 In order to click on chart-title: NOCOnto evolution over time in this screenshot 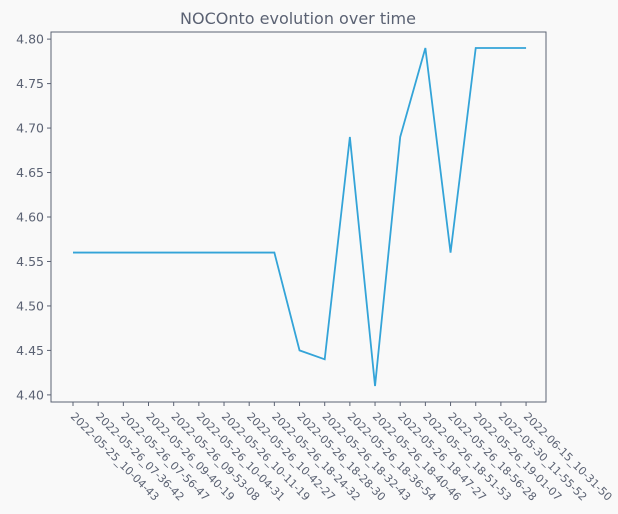, I will do `click(298, 18)`.